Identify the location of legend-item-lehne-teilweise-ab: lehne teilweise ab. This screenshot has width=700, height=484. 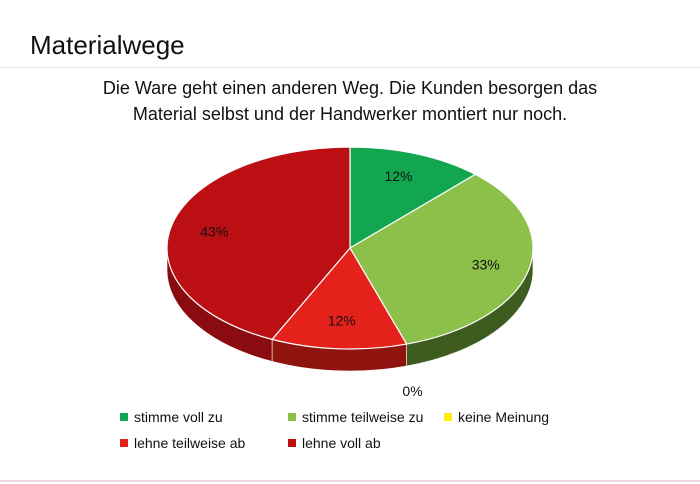
(204, 443).